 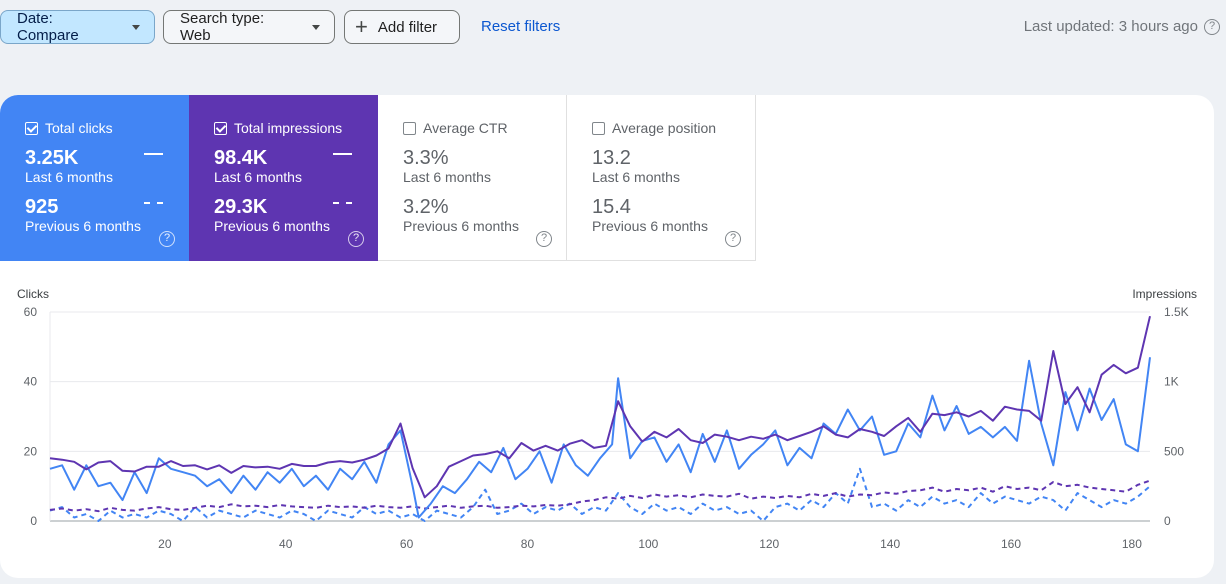 I want to click on metric-previous-value: 15.4, so click(x=611, y=207).